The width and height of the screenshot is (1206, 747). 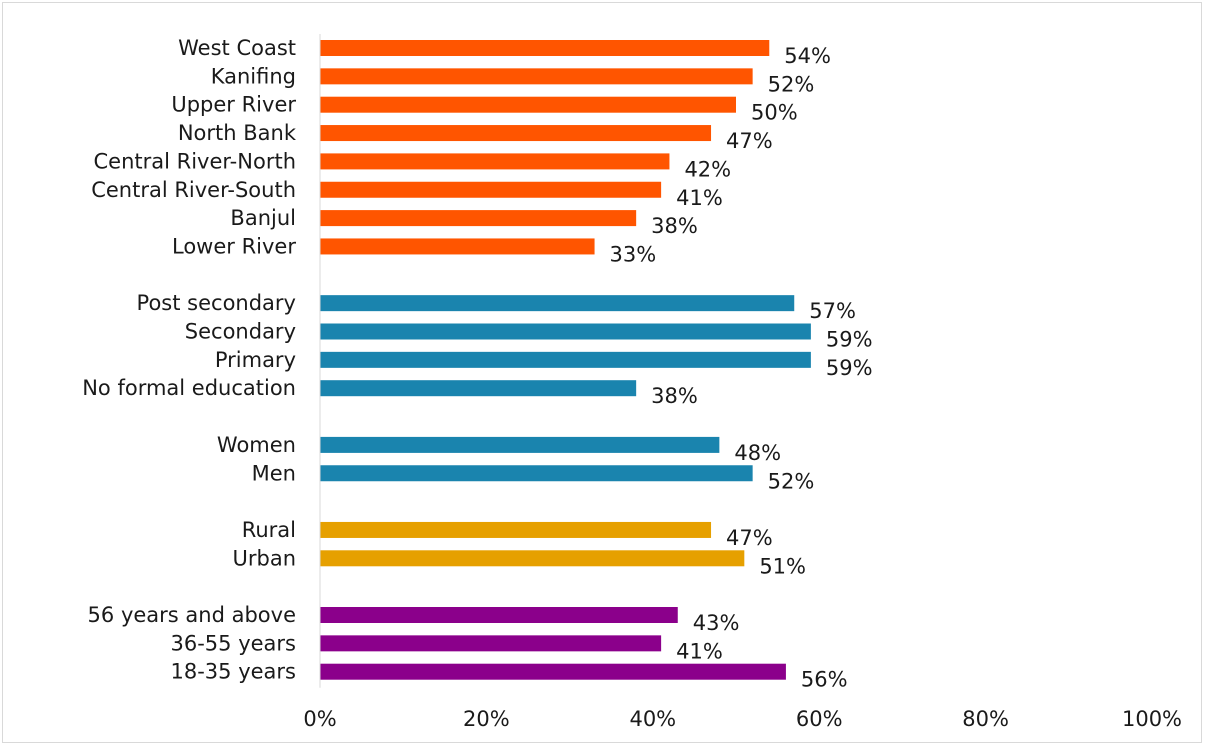 What do you see at coordinates (269, 530) in the screenshot?
I see `category-label: Rural` at bounding box center [269, 530].